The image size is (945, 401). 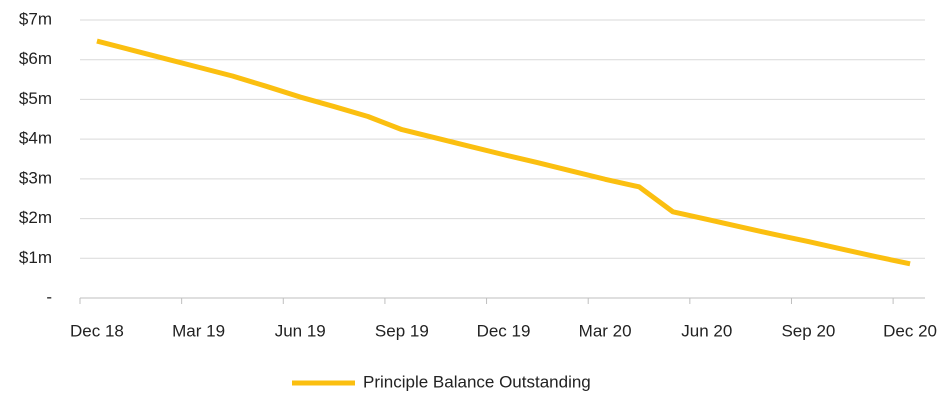 I want to click on x-tick-label: Mar 20, so click(x=605, y=330).